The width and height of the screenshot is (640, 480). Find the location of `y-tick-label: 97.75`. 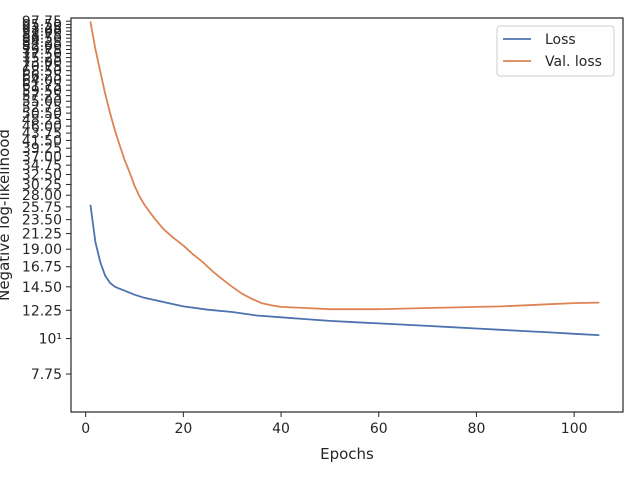

y-tick-label: 97.75 is located at coordinates (42, 22).